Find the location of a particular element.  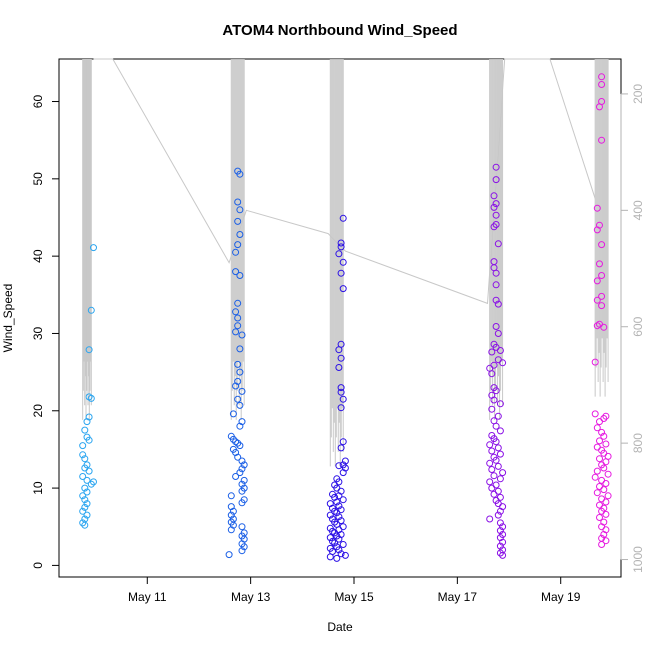

y-tick-label: 20 is located at coordinates (38, 411).